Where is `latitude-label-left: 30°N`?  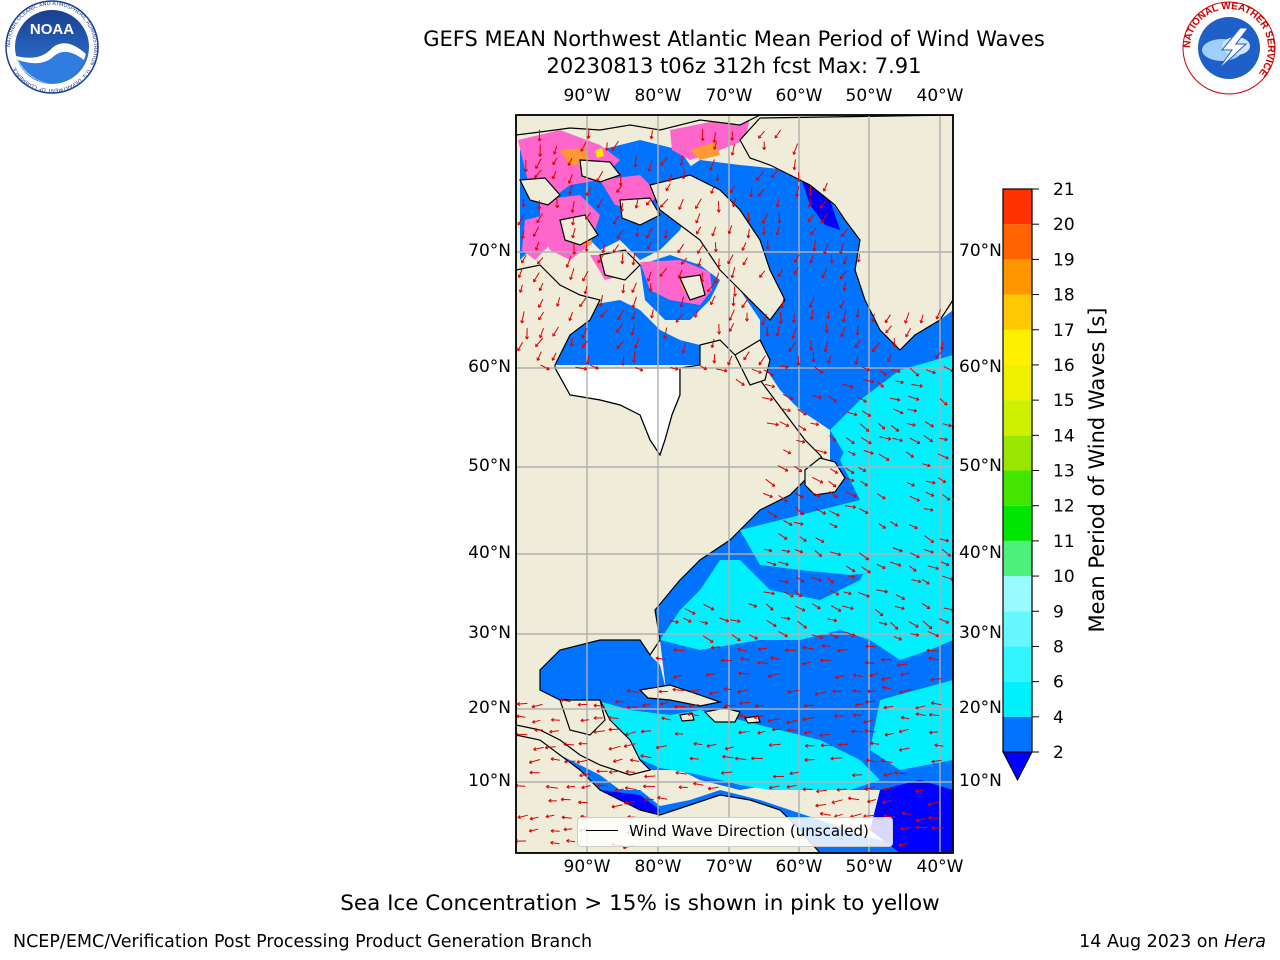 latitude-label-left: 30°N is located at coordinates (489, 633).